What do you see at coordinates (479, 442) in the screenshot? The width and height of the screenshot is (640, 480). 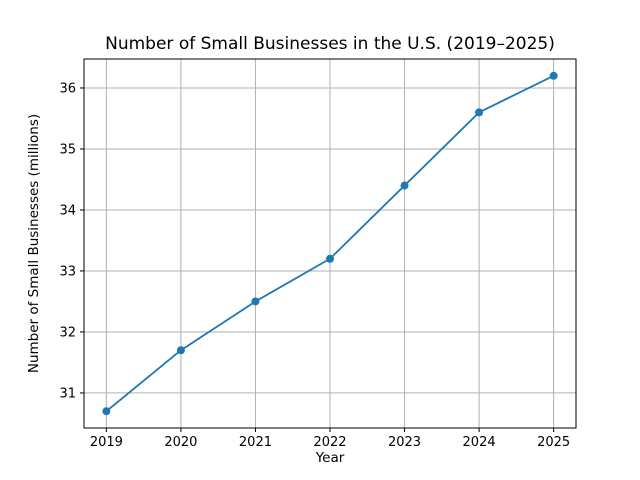 I see `x-tick-label: 2024` at bounding box center [479, 442].